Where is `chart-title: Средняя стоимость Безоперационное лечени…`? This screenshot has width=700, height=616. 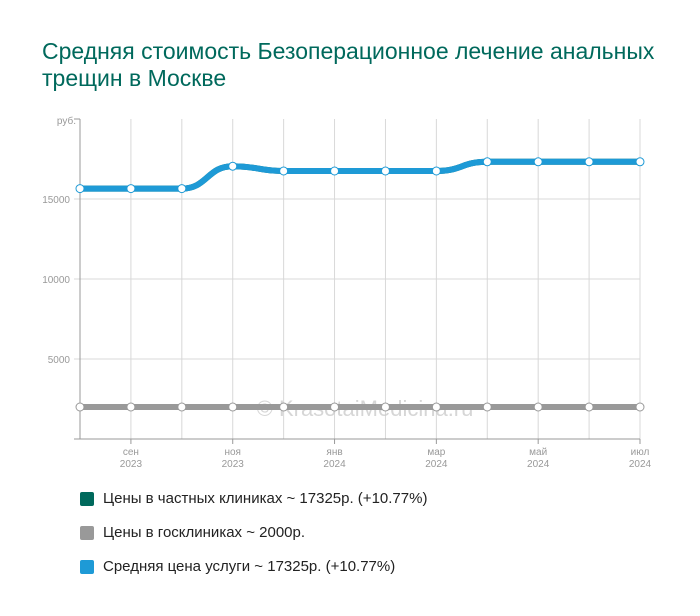
chart-title: Средняя стоимость Безоперационное лечени… is located at coordinates (348, 64).